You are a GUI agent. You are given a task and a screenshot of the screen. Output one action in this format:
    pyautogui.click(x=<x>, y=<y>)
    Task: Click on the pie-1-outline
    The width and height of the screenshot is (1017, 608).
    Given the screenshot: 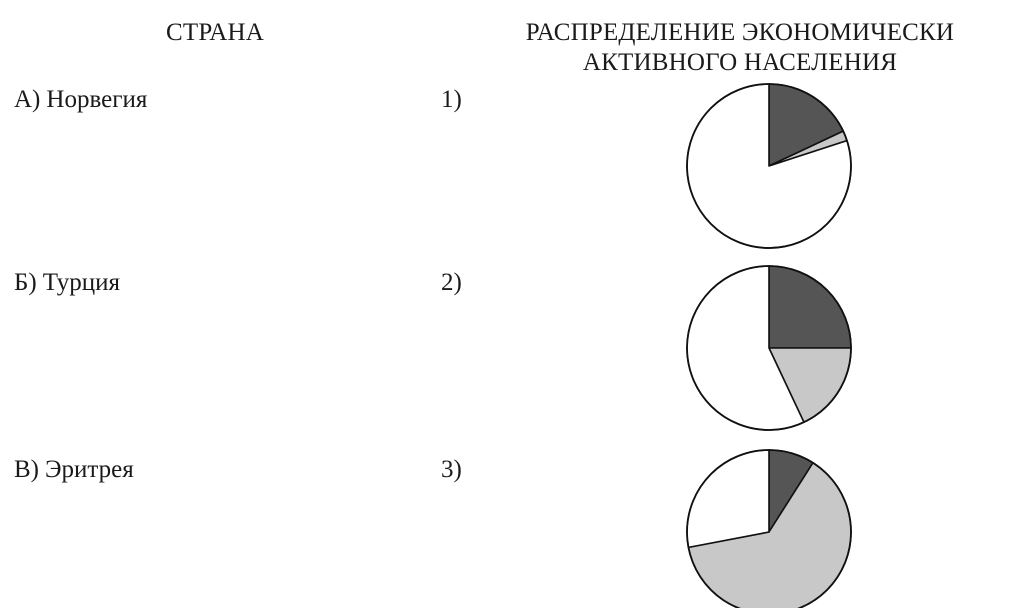 What is the action you would take?
    pyautogui.click(x=769, y=166)
    